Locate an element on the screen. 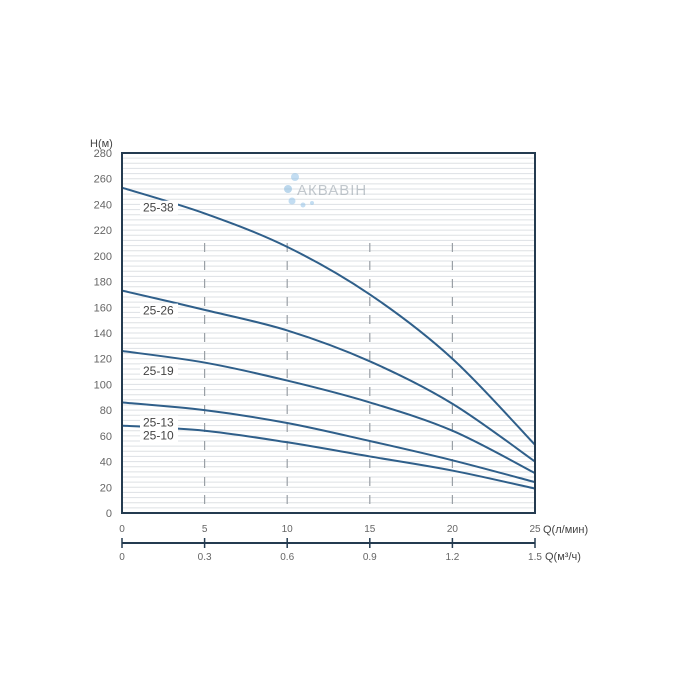 This screenshot has height=700, width=700. watermark-logo: АКВАВІН is located at coordinates (325, 190).